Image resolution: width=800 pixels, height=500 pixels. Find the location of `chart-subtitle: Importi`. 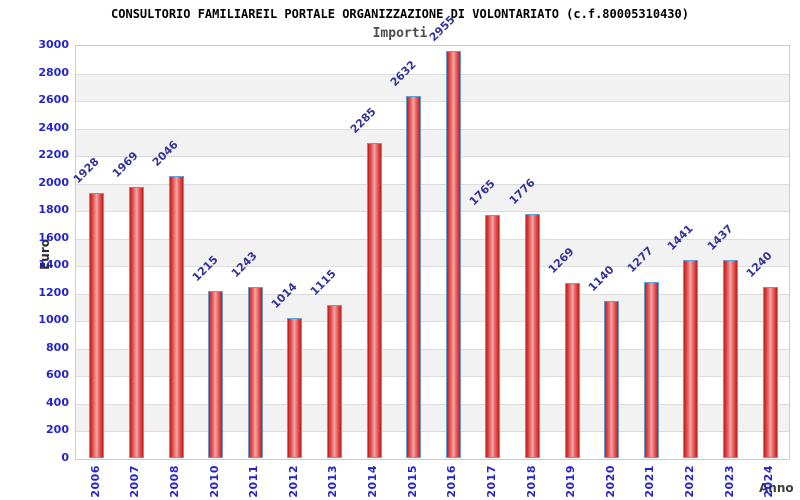

chart-subtitle: Importi is located at coordinates (400, 33).